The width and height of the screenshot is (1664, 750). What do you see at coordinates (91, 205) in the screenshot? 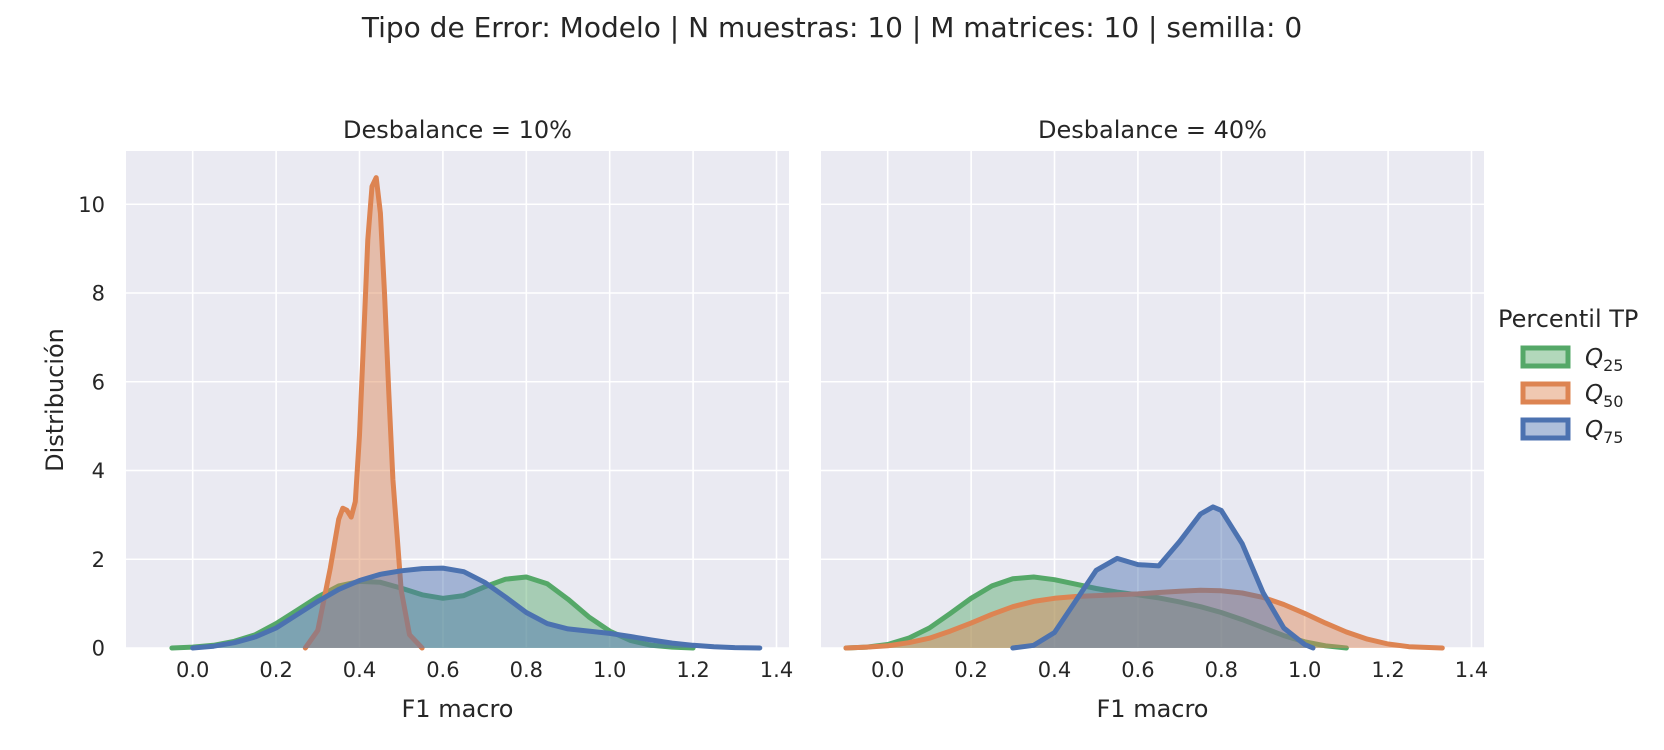
I see `y-tick-label: 10` at bounding box center [91, 205].